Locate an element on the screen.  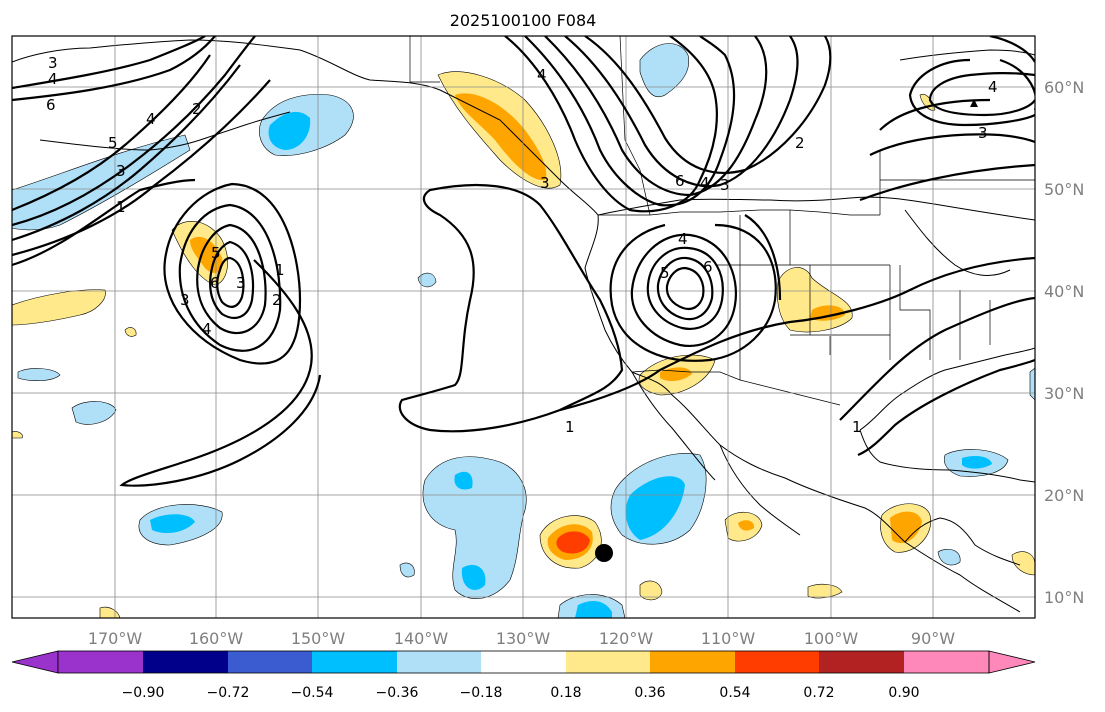
lon-label: 120°W is located at coordinates (626, 638).